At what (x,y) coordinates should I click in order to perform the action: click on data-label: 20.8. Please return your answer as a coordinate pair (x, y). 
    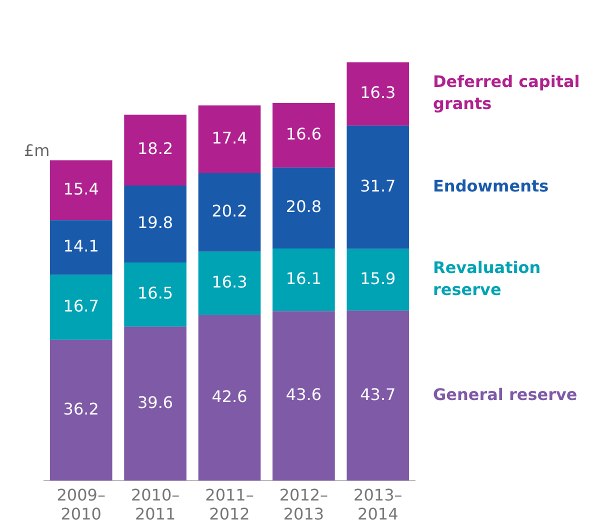
    Looking at the image, I should click on (304, 206).